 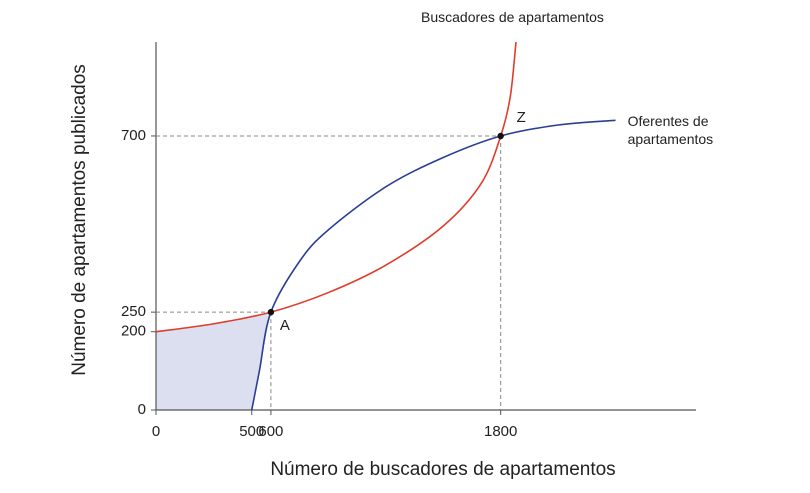 What do you see at coordinates (500, 431) in the screenshot?
I see `x-tick-label: 1800` at bounding box center [500, 431].